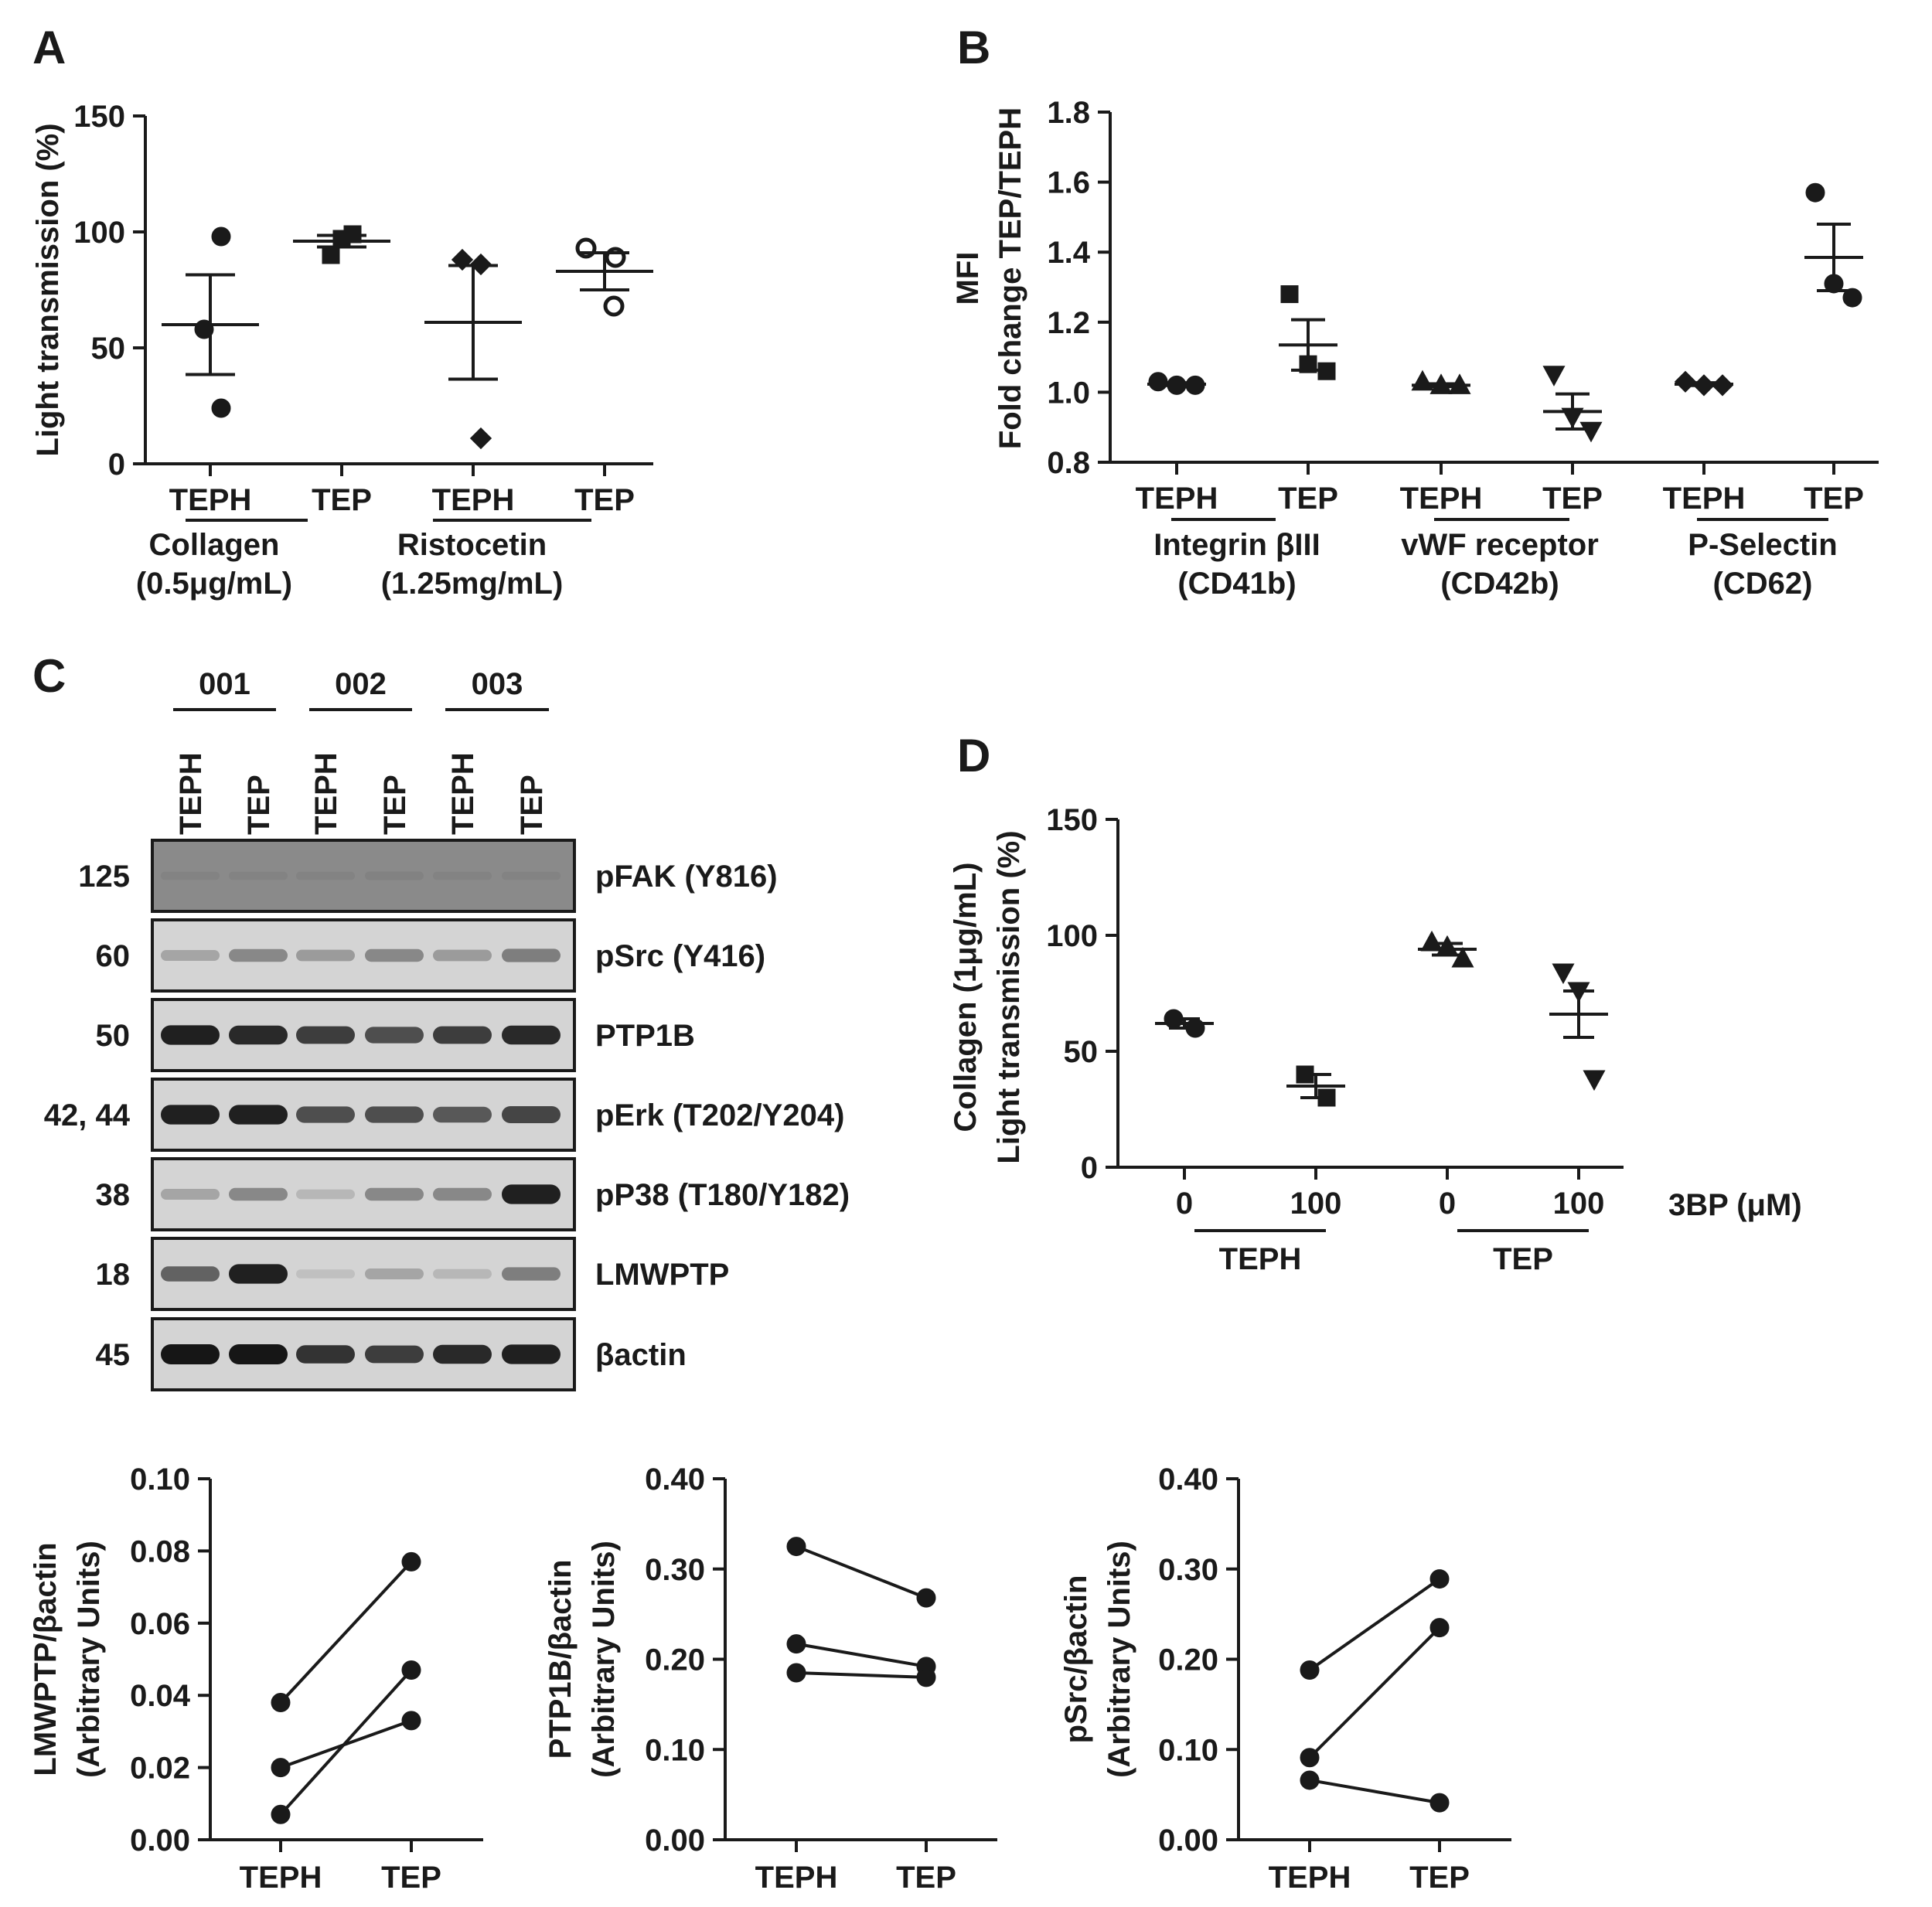 The height and width of the screenshot is (1907, 1932). I want to click on C1-y-tick-label: 0.02, so click(160, 1769).